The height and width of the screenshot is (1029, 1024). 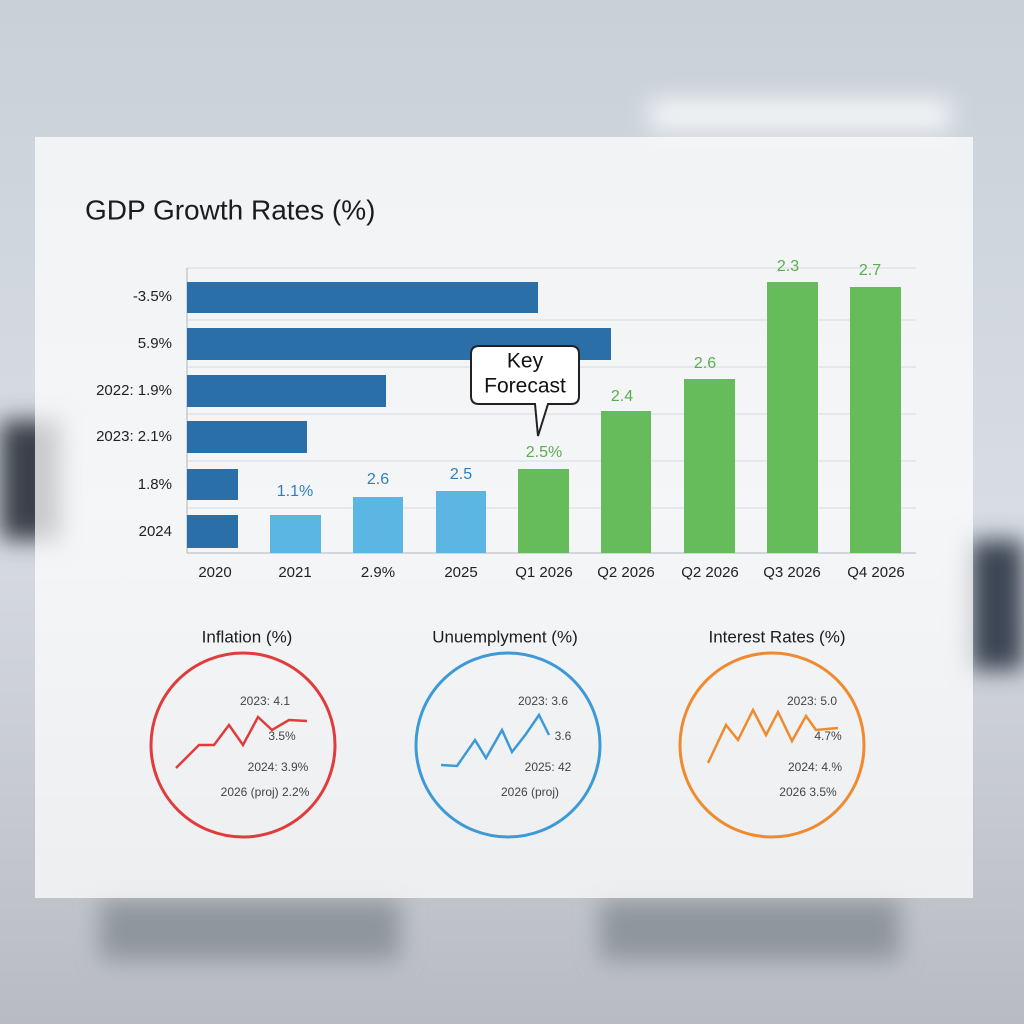 I want to click on callout-box, so click(x=525, y=391).